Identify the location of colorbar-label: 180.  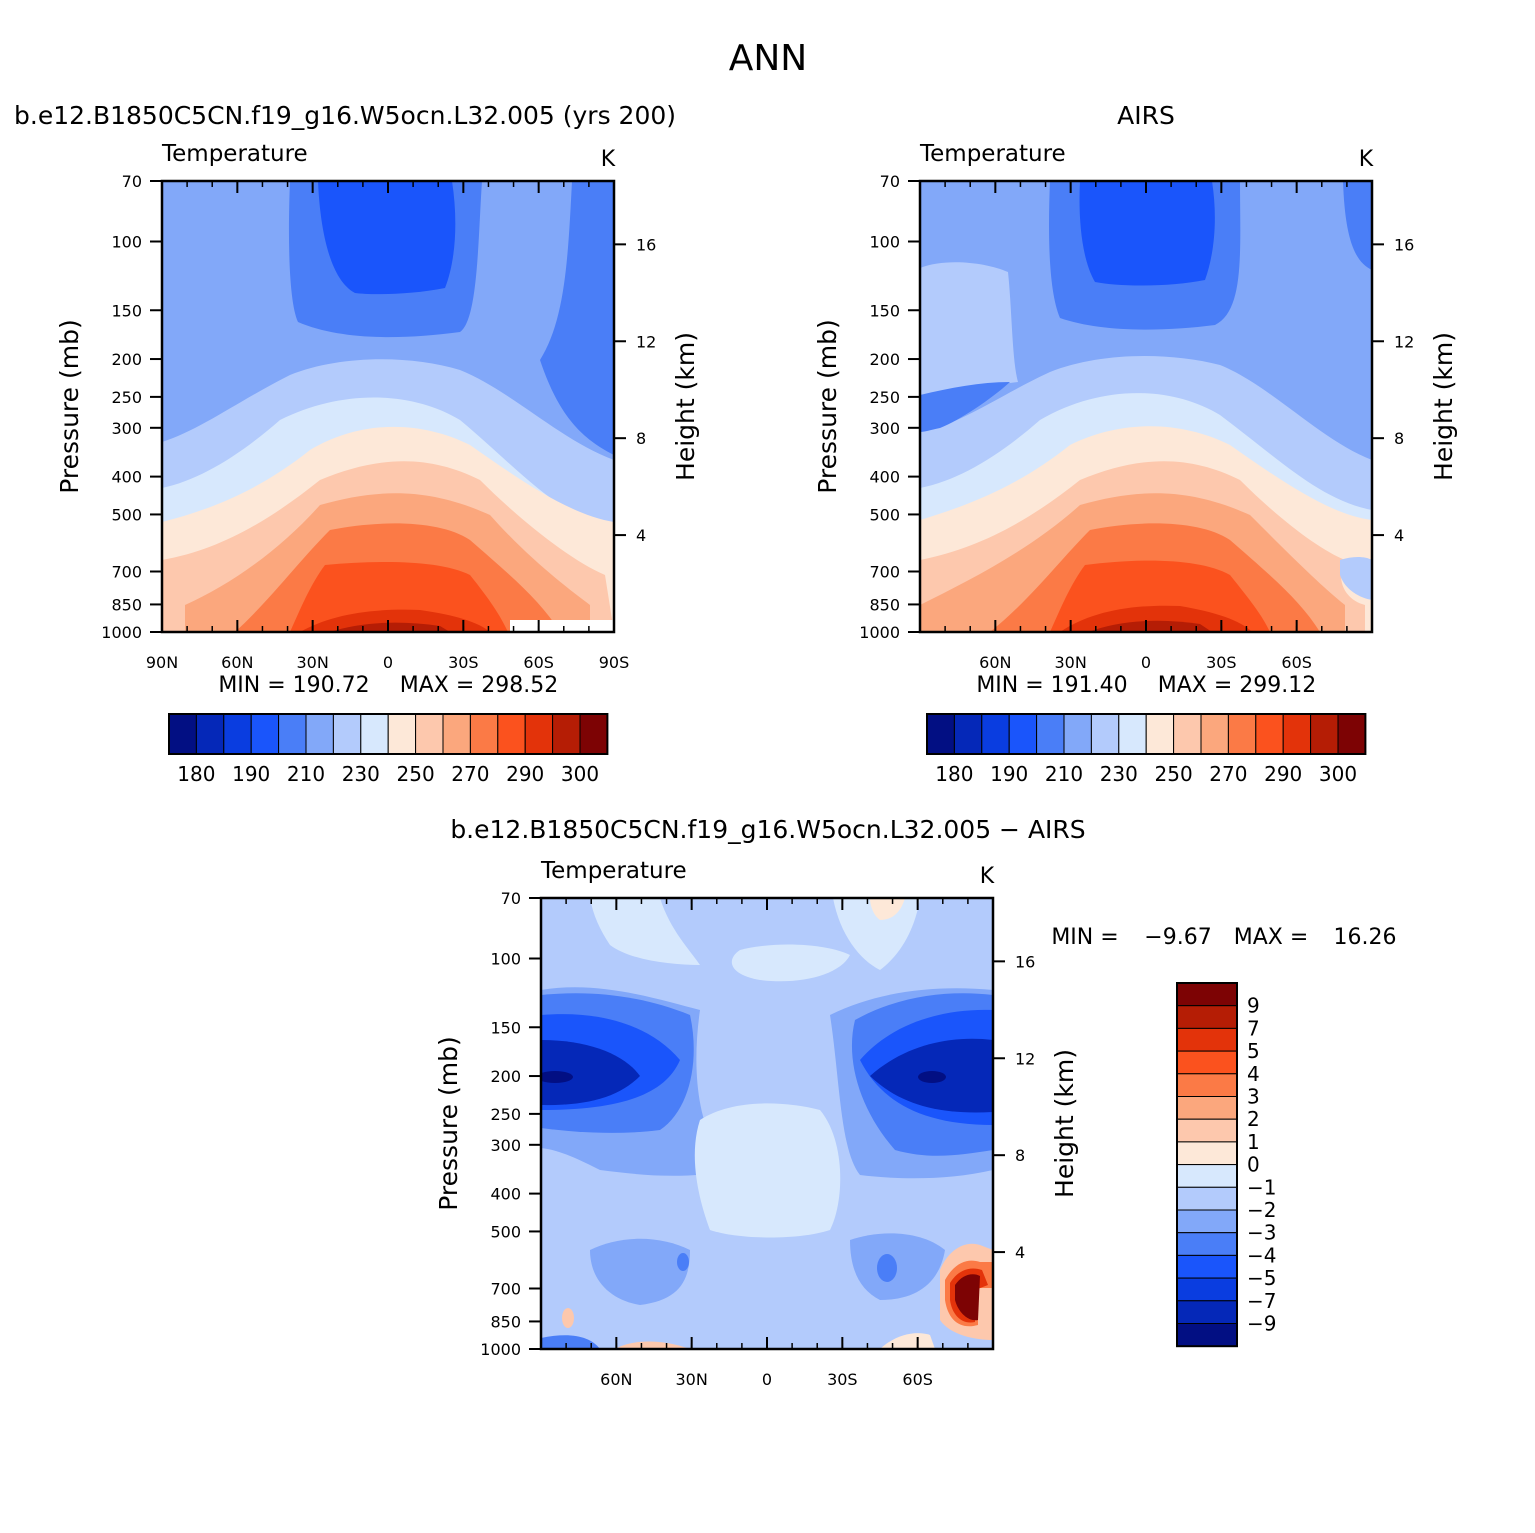
(196, 774).